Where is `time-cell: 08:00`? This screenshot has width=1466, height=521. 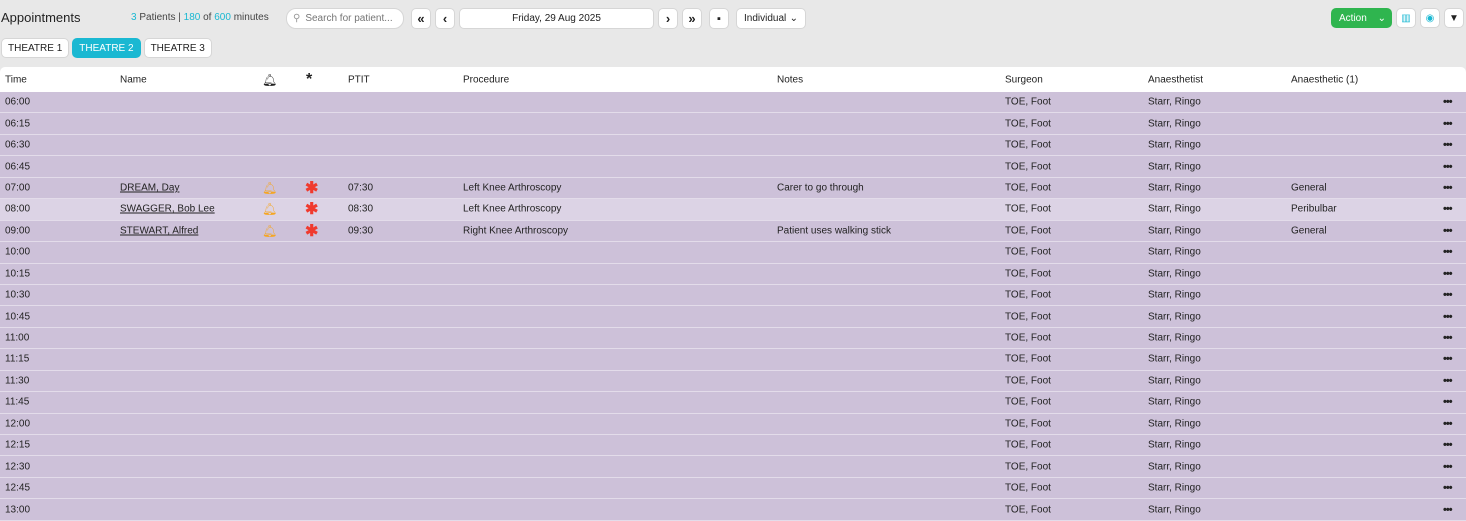 time-cell: 08:00 is located at coordinates (18, 209).